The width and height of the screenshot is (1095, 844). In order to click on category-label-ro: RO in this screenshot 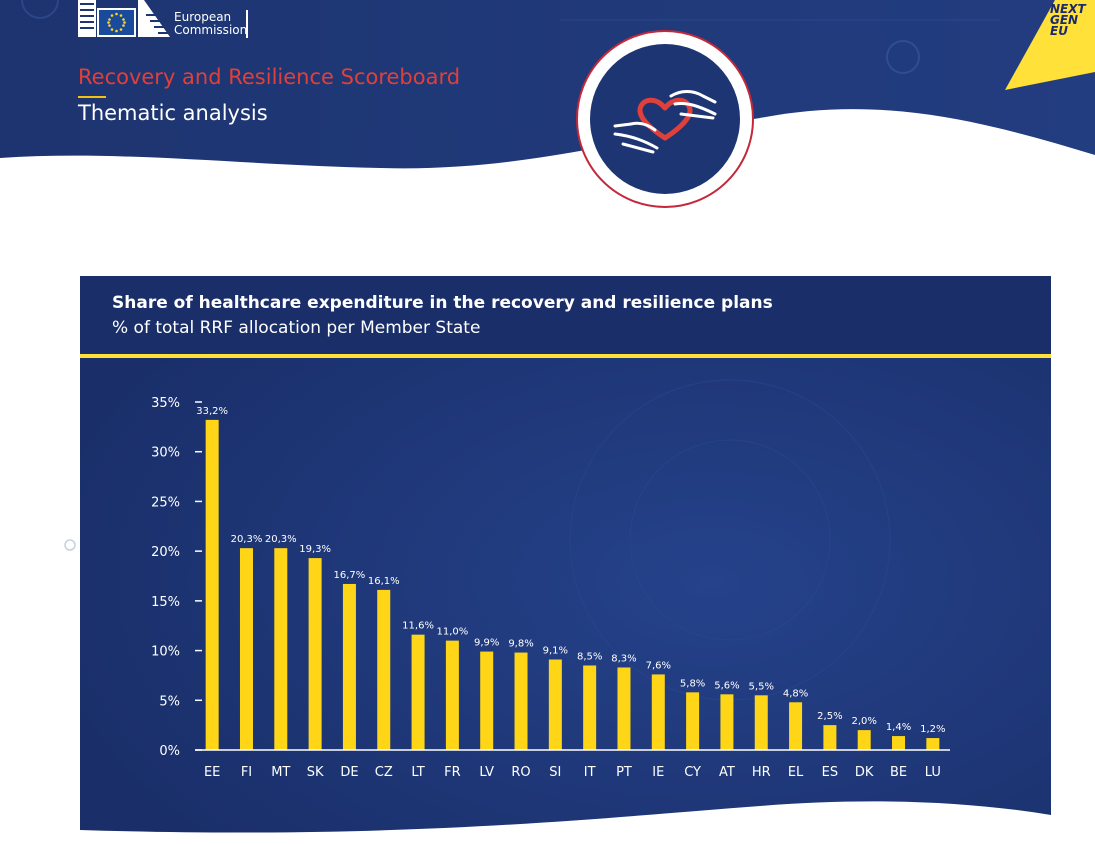, I will do `click(520, 772)`.